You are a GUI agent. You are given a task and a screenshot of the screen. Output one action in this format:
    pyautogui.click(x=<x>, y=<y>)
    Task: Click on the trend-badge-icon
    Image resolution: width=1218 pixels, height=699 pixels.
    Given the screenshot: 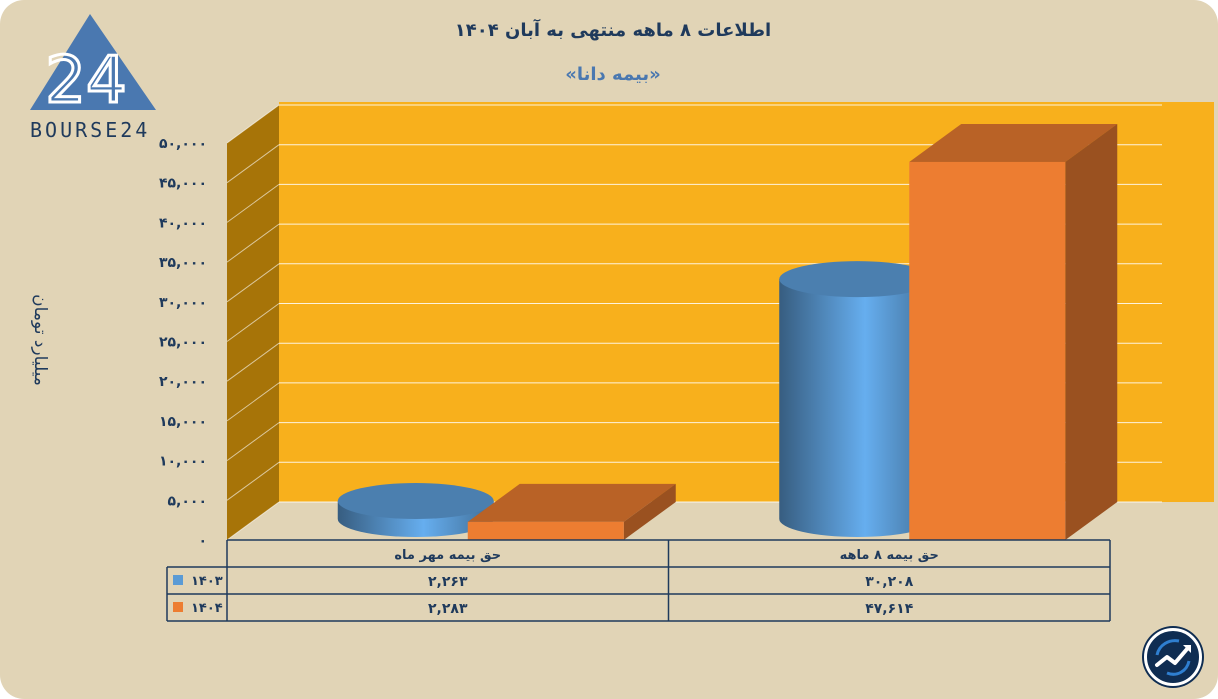 What is the action you would take?
    pyautogui.click(x=1173, y=657)
    